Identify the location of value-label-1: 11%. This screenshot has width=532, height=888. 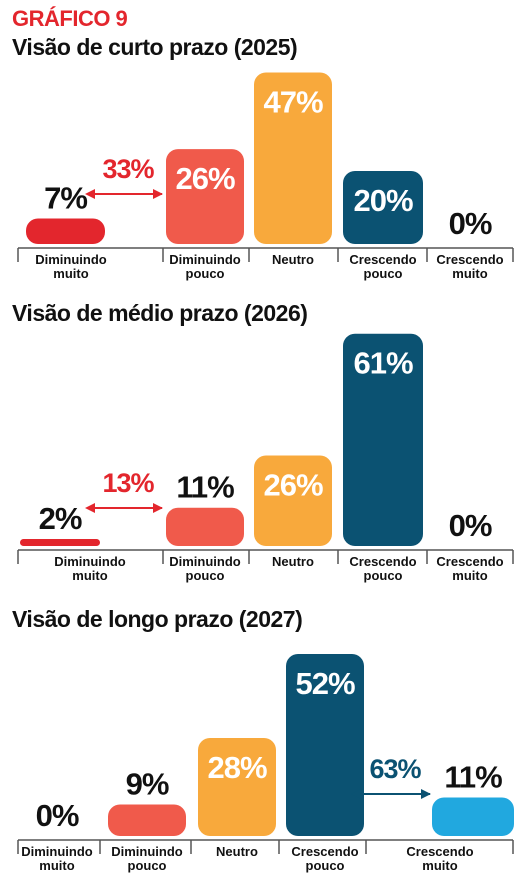
(205, 487).